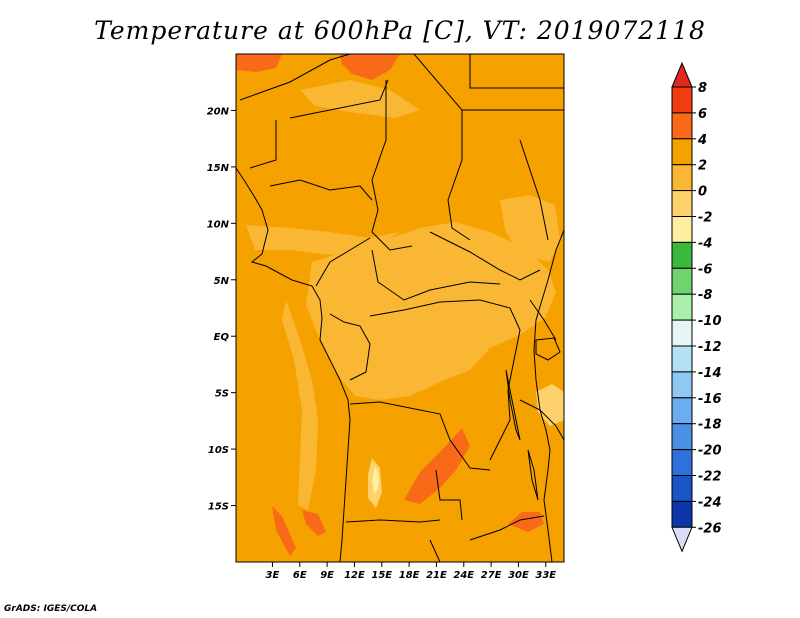 The height and width of the screenshot is (618, 800). I want to click on border-namibia-botswana, so click(435, 550).